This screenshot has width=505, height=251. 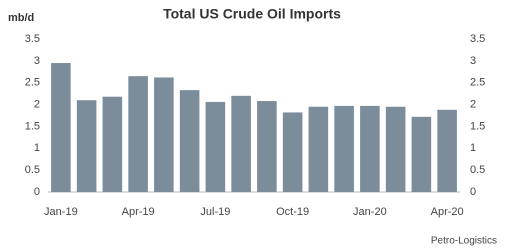 I want to click on y-tick-label: 0, so click(x=37, y=192).